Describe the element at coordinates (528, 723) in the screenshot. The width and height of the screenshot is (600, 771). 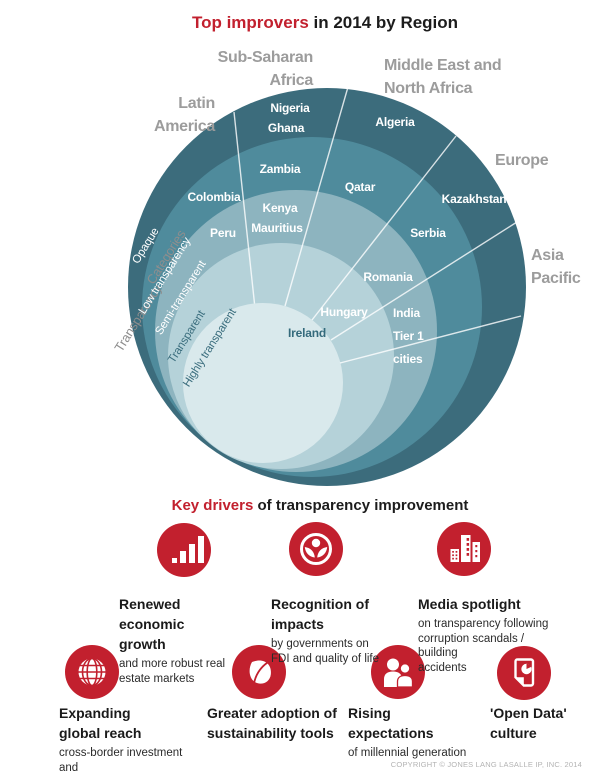
I see `driver-title: 'Open Data' culture` at that location.